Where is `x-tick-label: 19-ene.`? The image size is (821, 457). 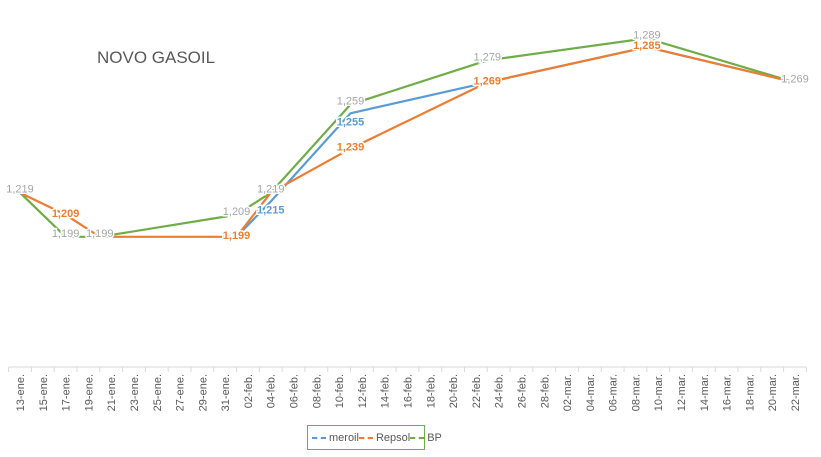 x-tick-label: 19-ene. is located at coordinates (89, 392).